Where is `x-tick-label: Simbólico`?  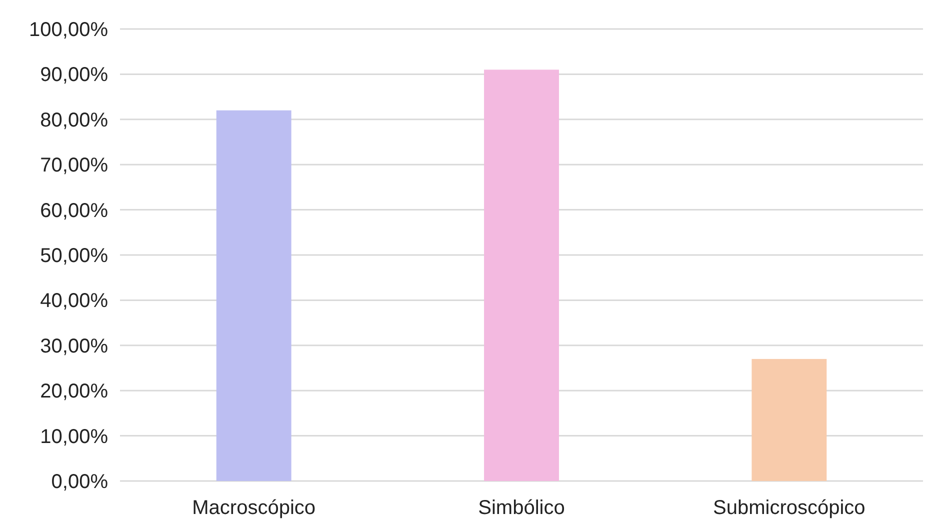 x-tick-label: Simbólico is located at coordinates (521, 508).